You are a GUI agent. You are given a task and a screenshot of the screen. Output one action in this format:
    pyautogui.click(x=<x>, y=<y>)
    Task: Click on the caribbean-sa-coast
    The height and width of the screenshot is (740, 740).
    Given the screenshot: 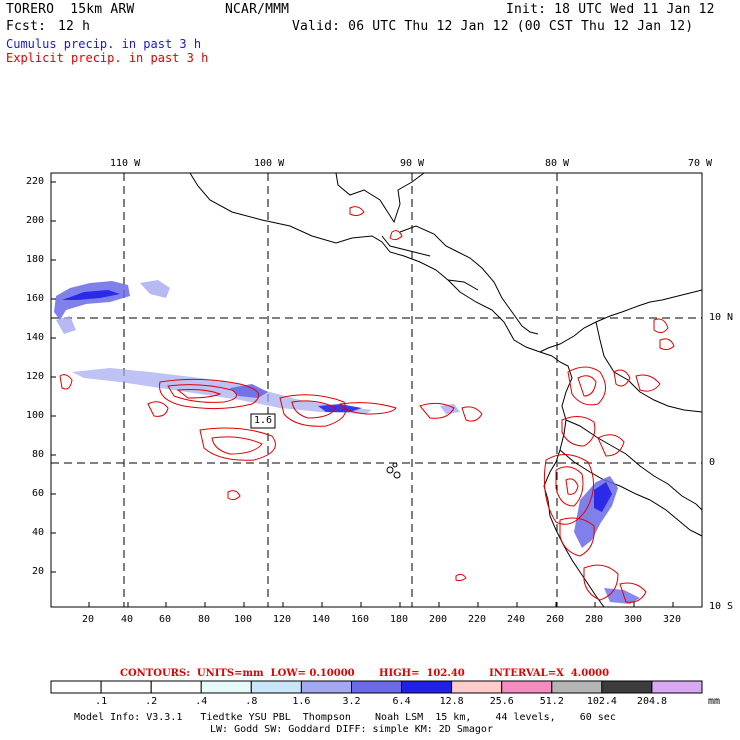 What is the action you would take?
    pyautogui.click(x=621, y=321)
    